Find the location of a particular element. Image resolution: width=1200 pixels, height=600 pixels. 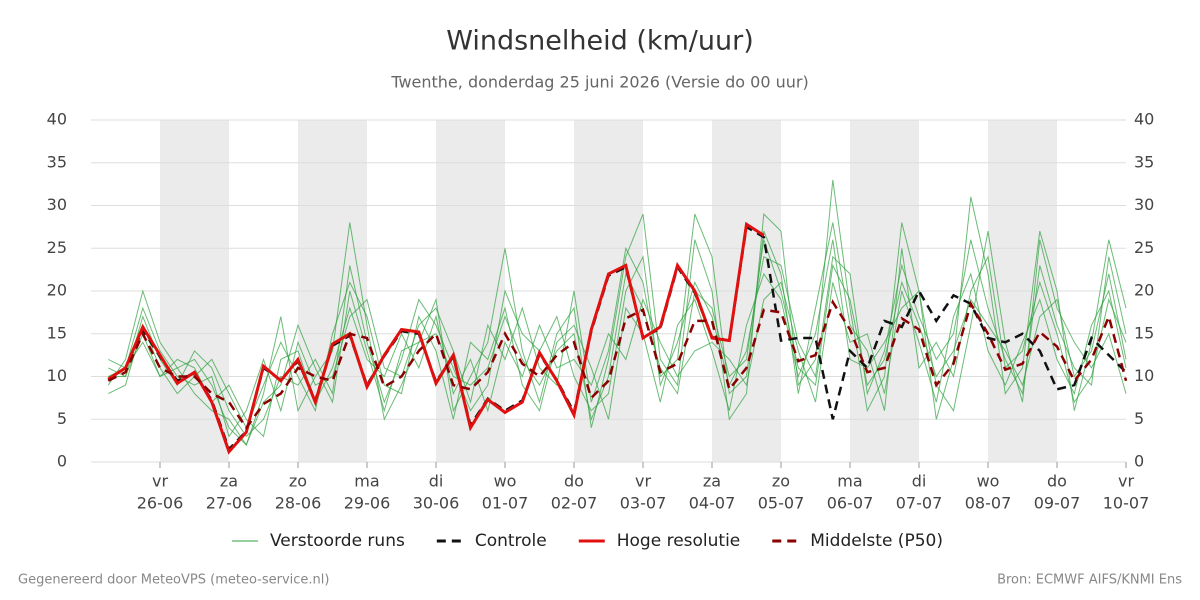

legend-label: Middelste (P50) is located at coordinates (876, 541).